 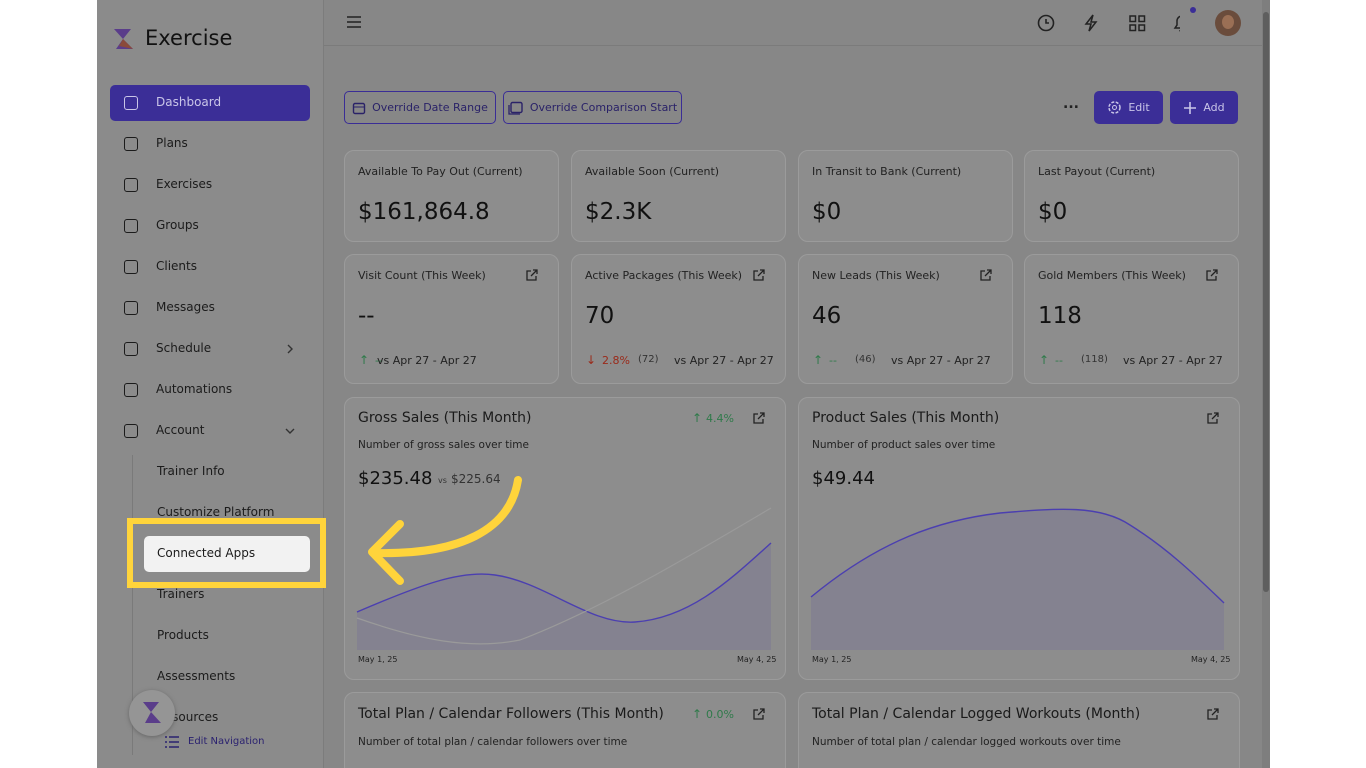 I want to click on change: 0.0%, so click(x=720, y=714).